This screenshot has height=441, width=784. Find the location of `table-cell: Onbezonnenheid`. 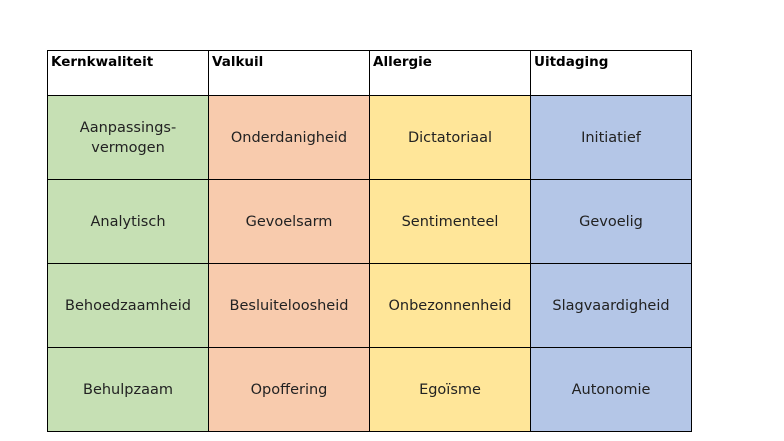

table-cell: Onbezonnenheid is located at coordinates (450, 305).